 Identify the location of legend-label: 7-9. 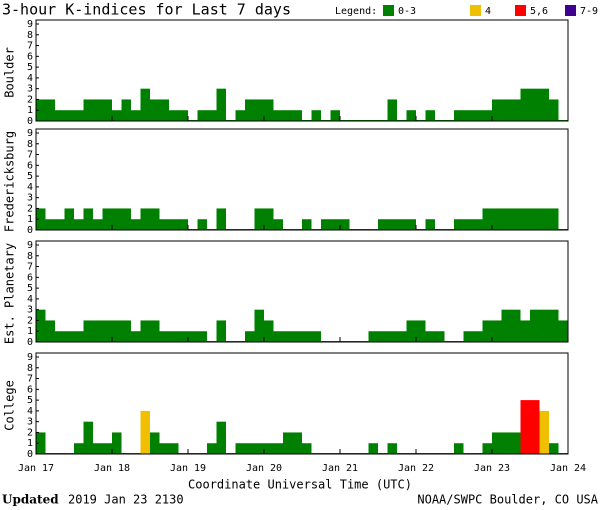
(589, 11).